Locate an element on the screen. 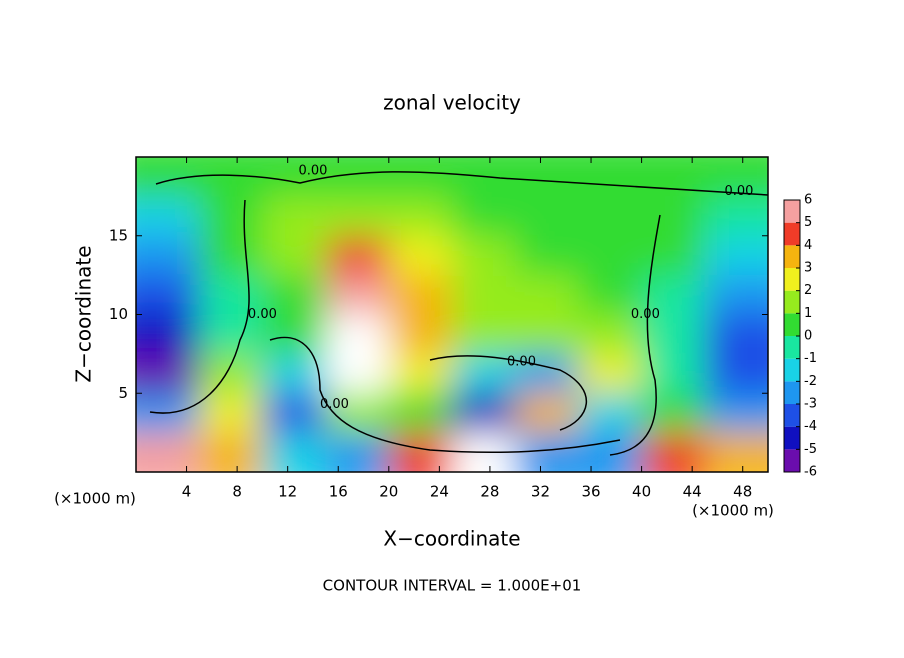  x-tick-label: 40 is located at coordinates (641, 492).